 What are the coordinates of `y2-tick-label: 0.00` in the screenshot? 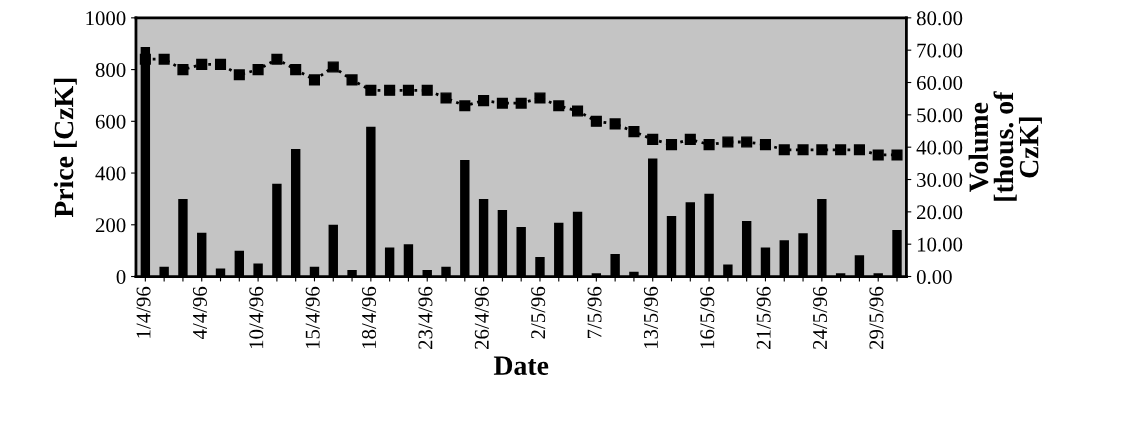 It's located at (934, 277).